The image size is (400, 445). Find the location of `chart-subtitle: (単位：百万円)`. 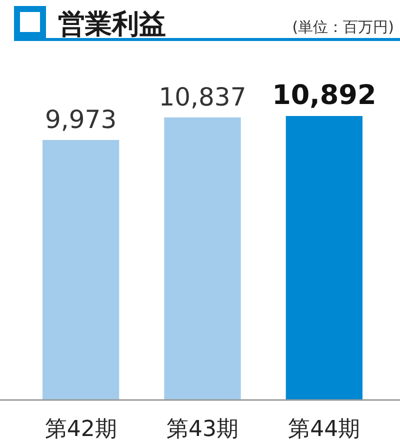

chart-subtitle: (単位：百万円) is located at coordinates (343, 27).